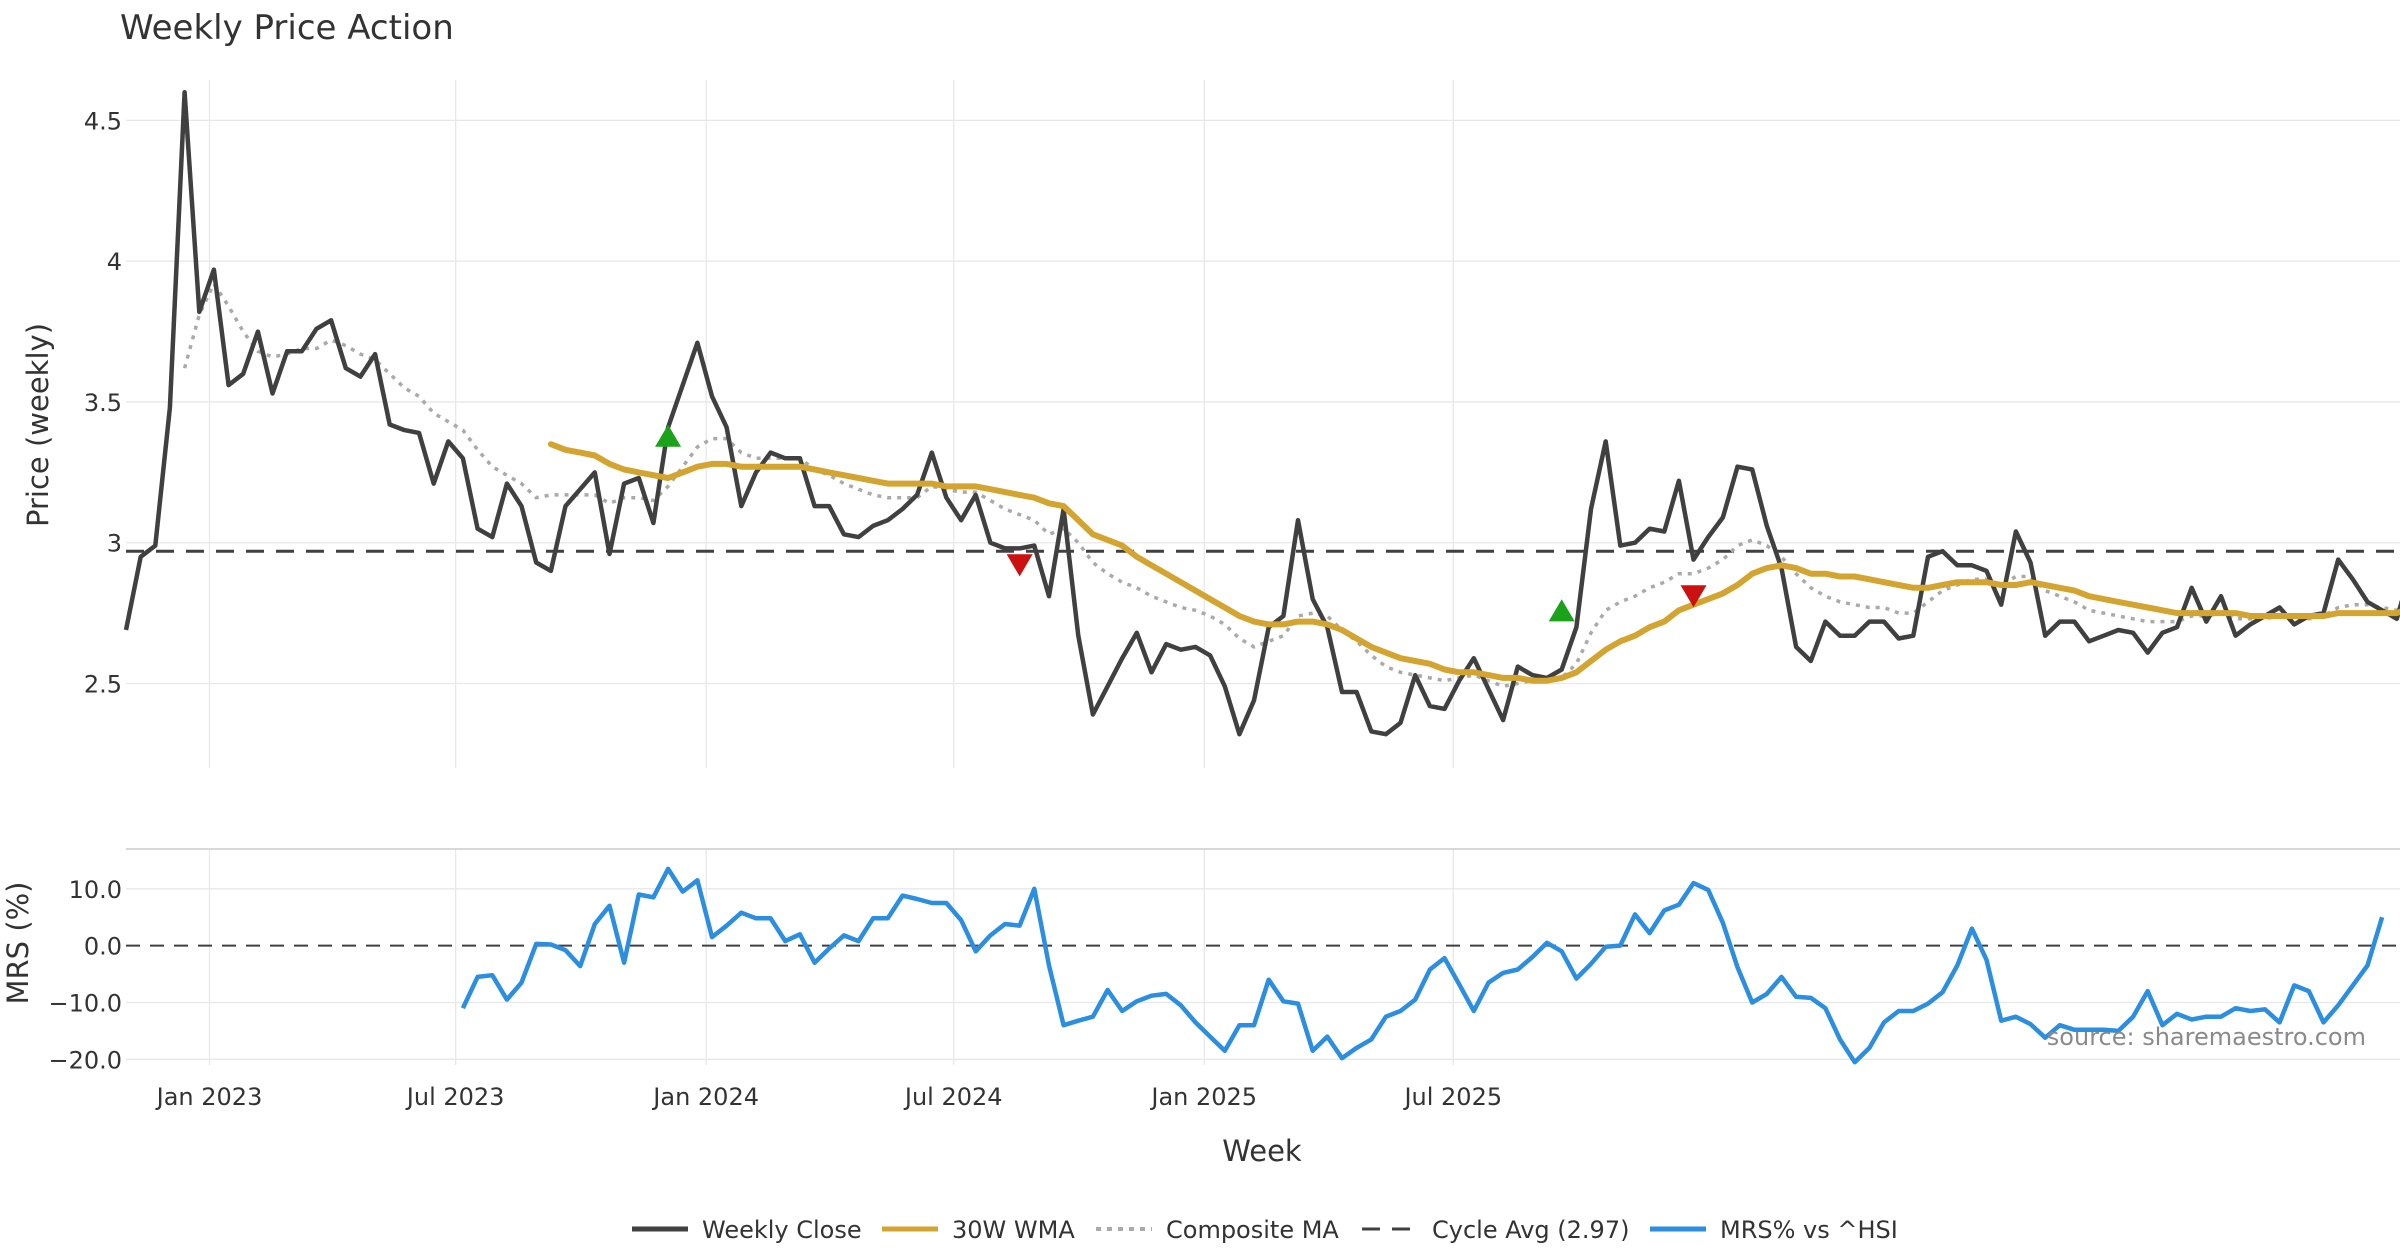 Image resolution: width=2400 pixels, height=1260 pixels. I want to click on x-tick-label: Jul 2023, so click(455, 1097).